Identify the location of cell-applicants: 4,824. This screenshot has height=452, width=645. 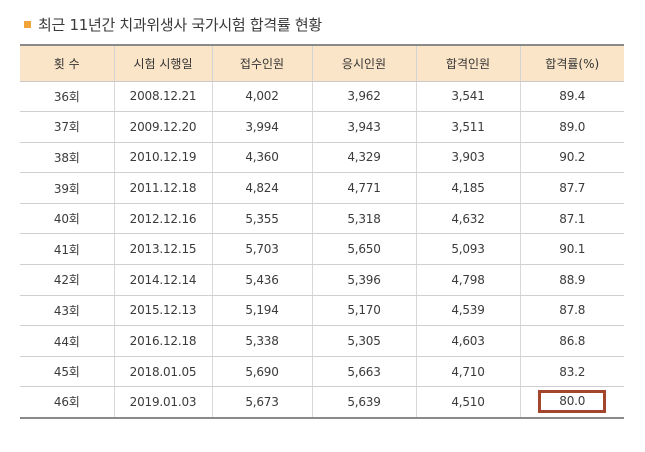
(262, 188).